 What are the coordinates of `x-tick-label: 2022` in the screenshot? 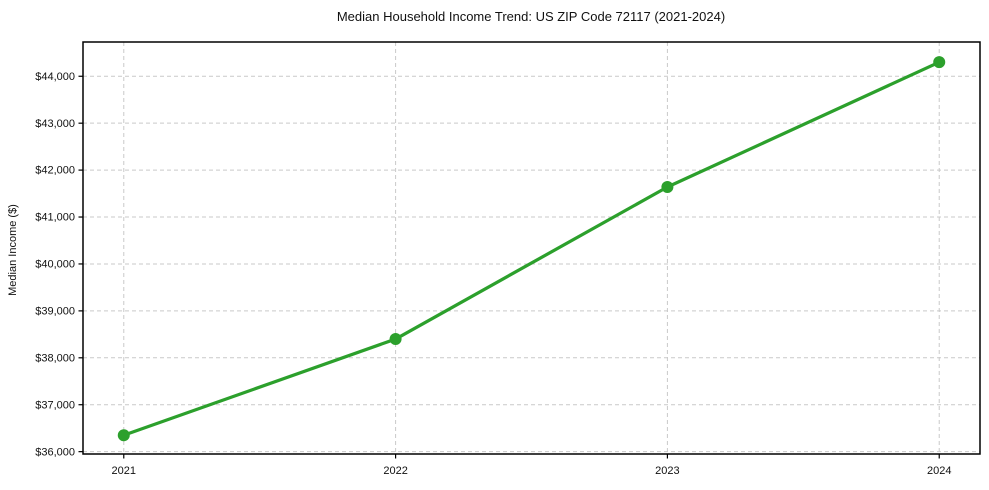 It's located at (395, 471).